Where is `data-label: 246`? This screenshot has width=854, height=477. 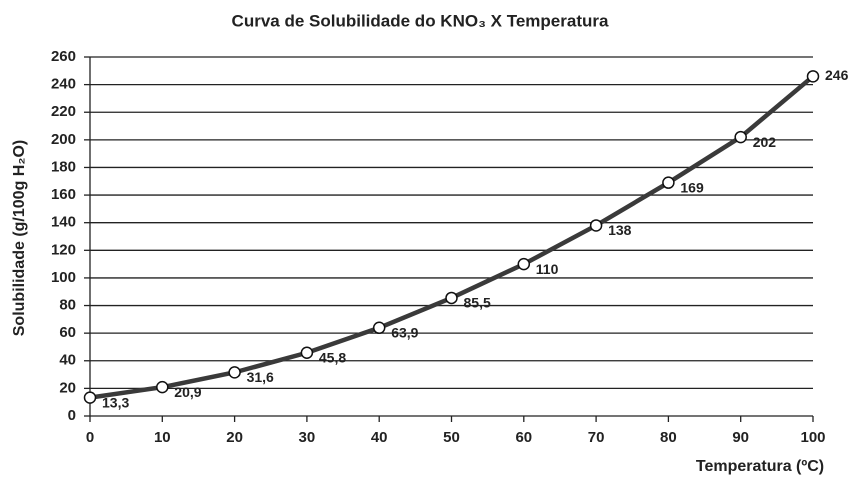
data-label: 246 is located at coordinates (837, 75).